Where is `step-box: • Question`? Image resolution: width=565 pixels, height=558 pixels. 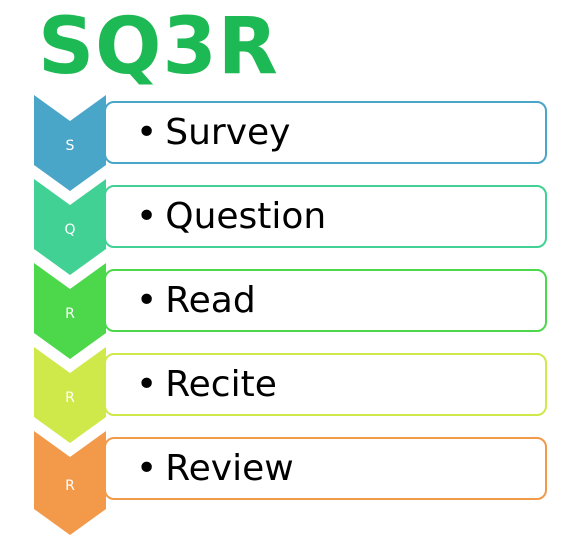 step-box: • Question is located at coordinates (325, 216).